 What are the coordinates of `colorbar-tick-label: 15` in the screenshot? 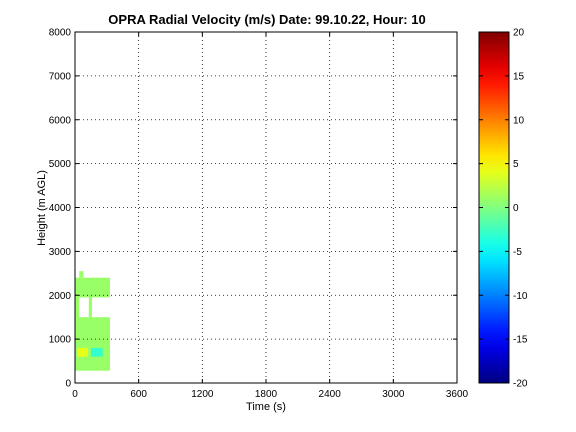 It's located at (519, 76).